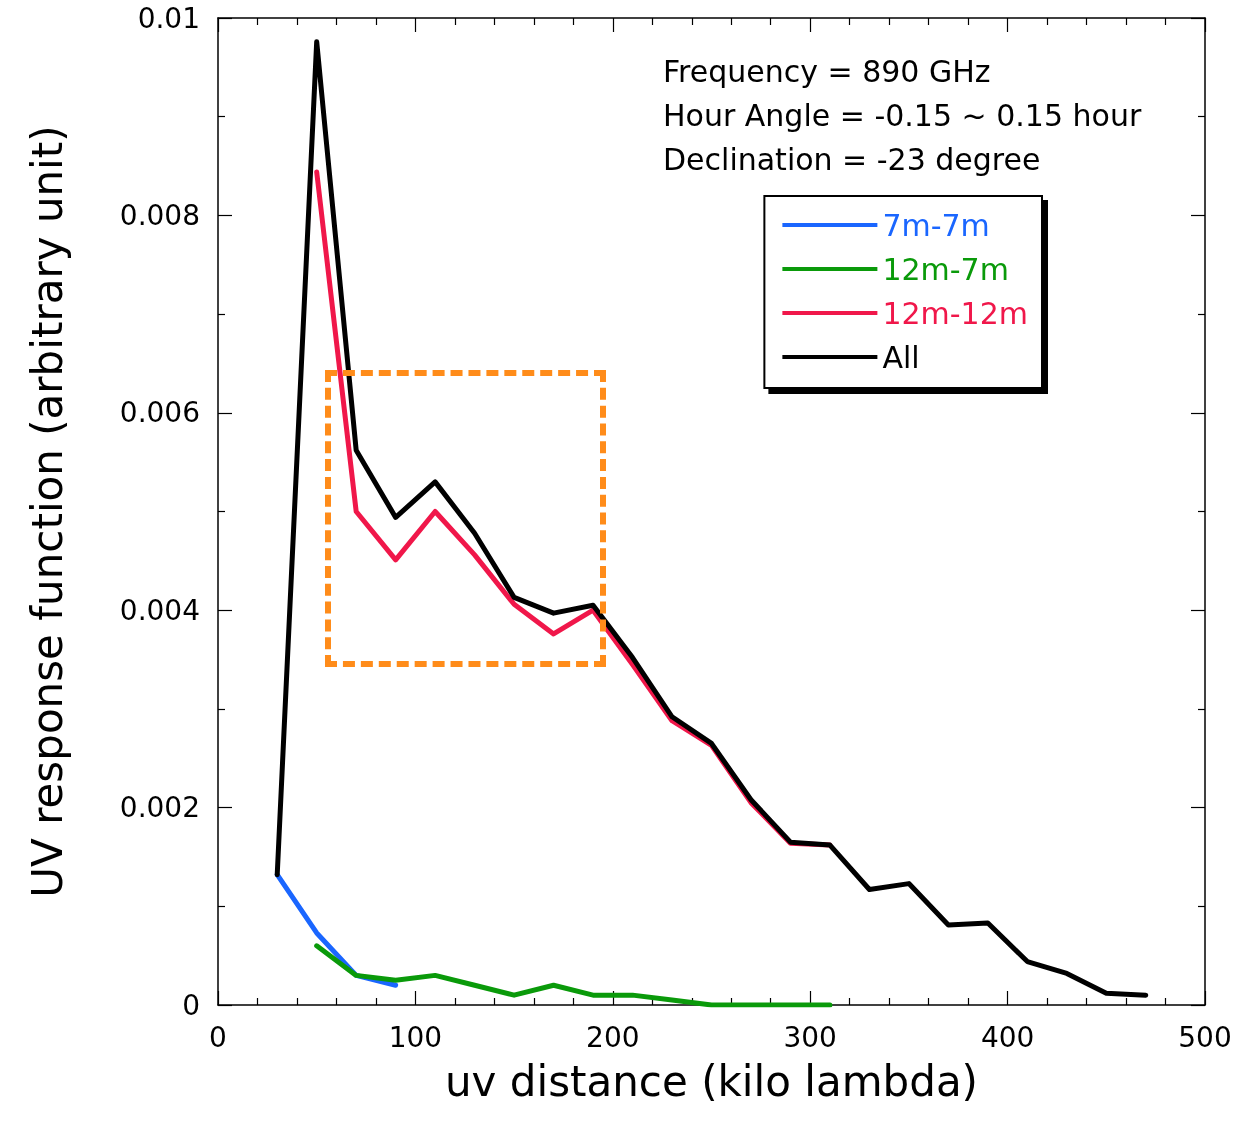 This screenshot has height=1148, width=1254. I want to click on y-axis-title: UV response function (arbitrary unit), so click(47, 511).